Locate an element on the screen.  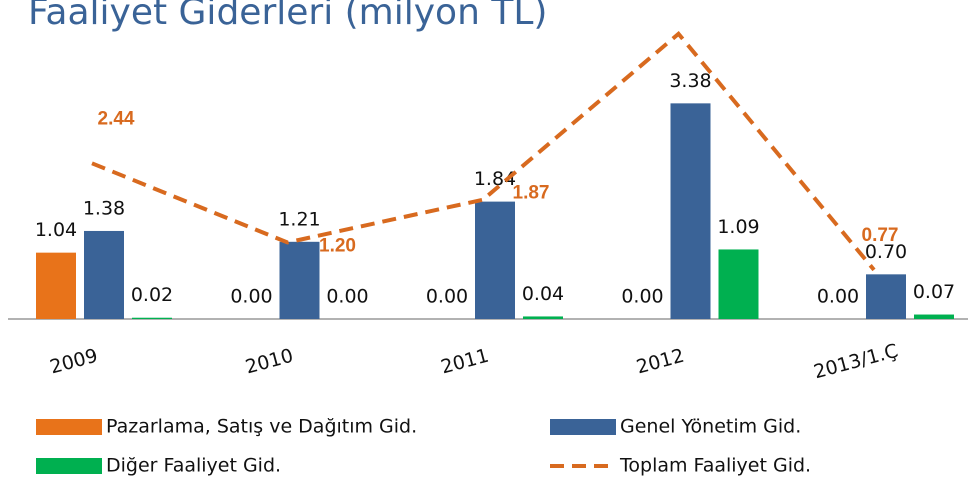
value-label: 0.04 is located at coordinates (543, 294).